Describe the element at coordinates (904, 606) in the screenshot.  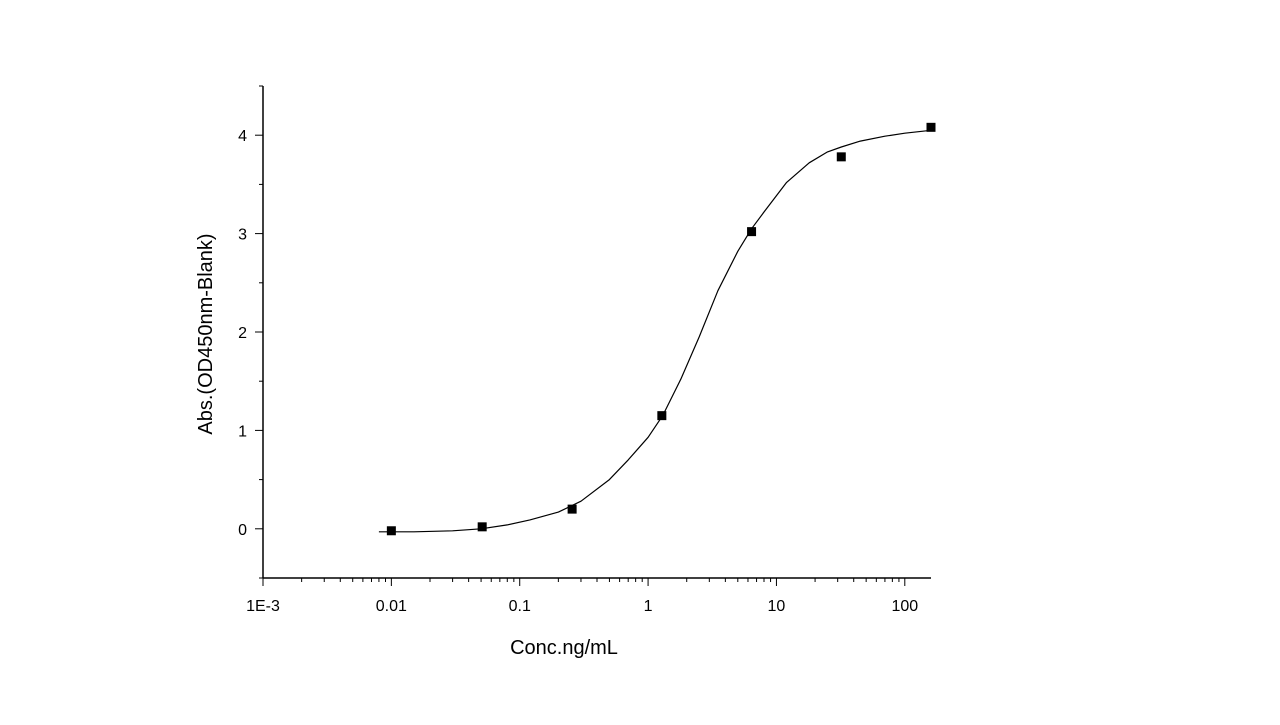
I see `x-tick-label: 100` at that location.